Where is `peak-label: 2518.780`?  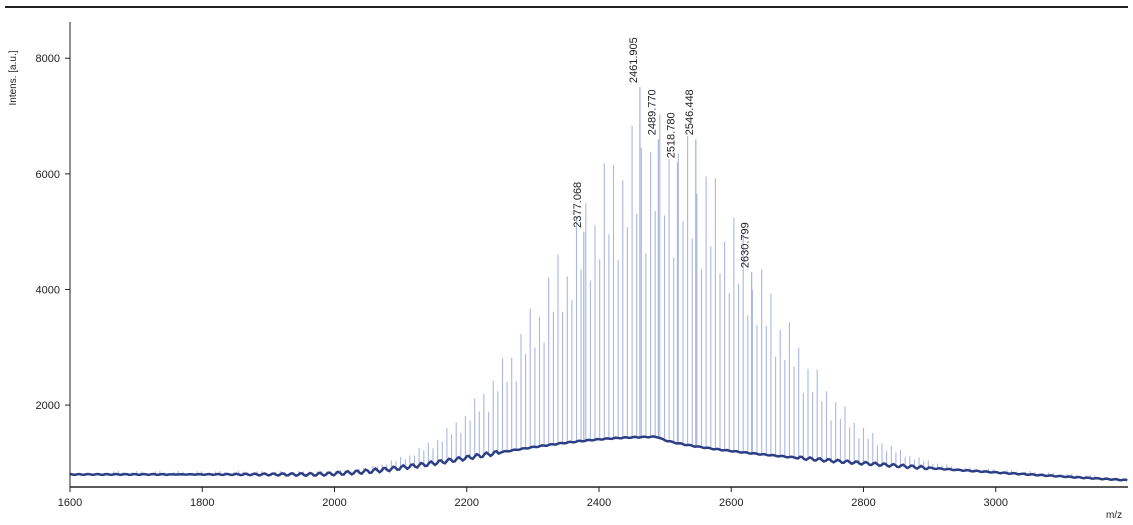 peak-label: 2518.780 is located at coordinates (672, 135).